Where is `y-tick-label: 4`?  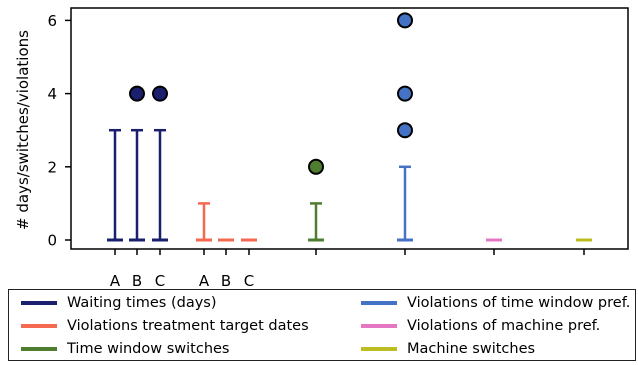 y-tick-label: 4 is located at coordinates (52, 94).